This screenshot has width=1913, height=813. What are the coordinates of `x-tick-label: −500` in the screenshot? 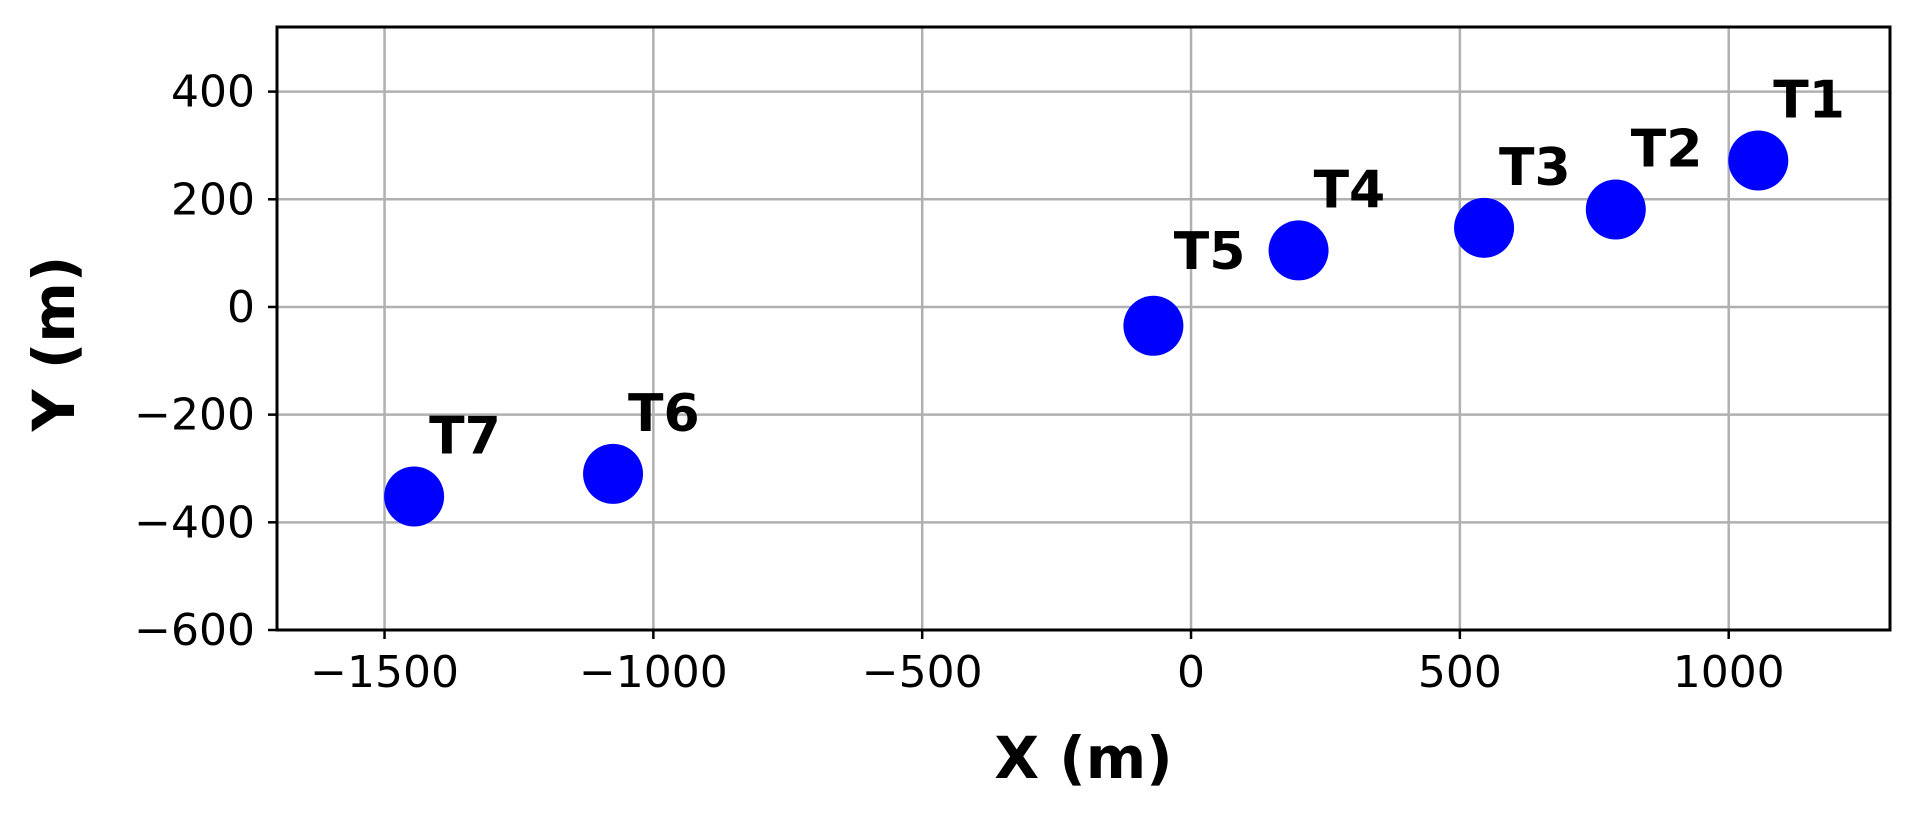 It's located at (922, 672).